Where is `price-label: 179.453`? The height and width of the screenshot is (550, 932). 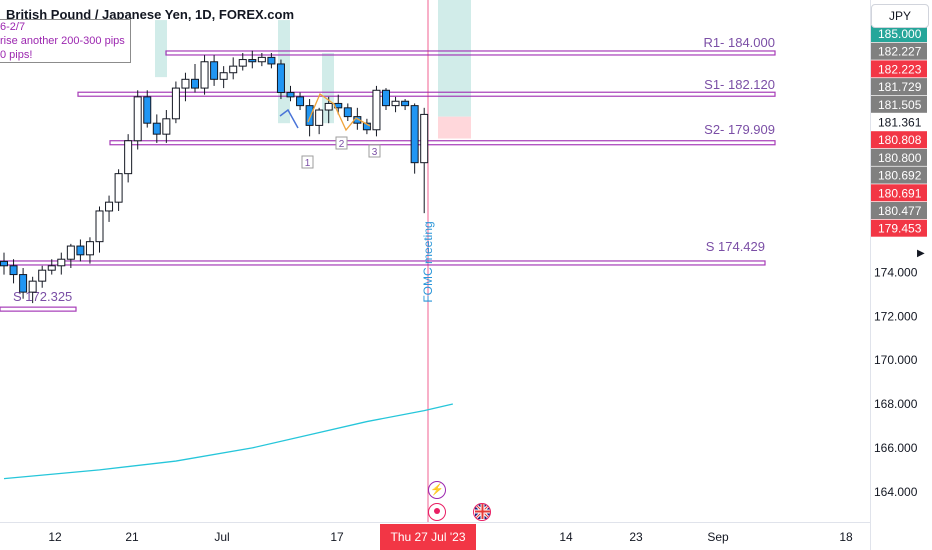
price-label: 179.453 is located at coordinates (900, 229).